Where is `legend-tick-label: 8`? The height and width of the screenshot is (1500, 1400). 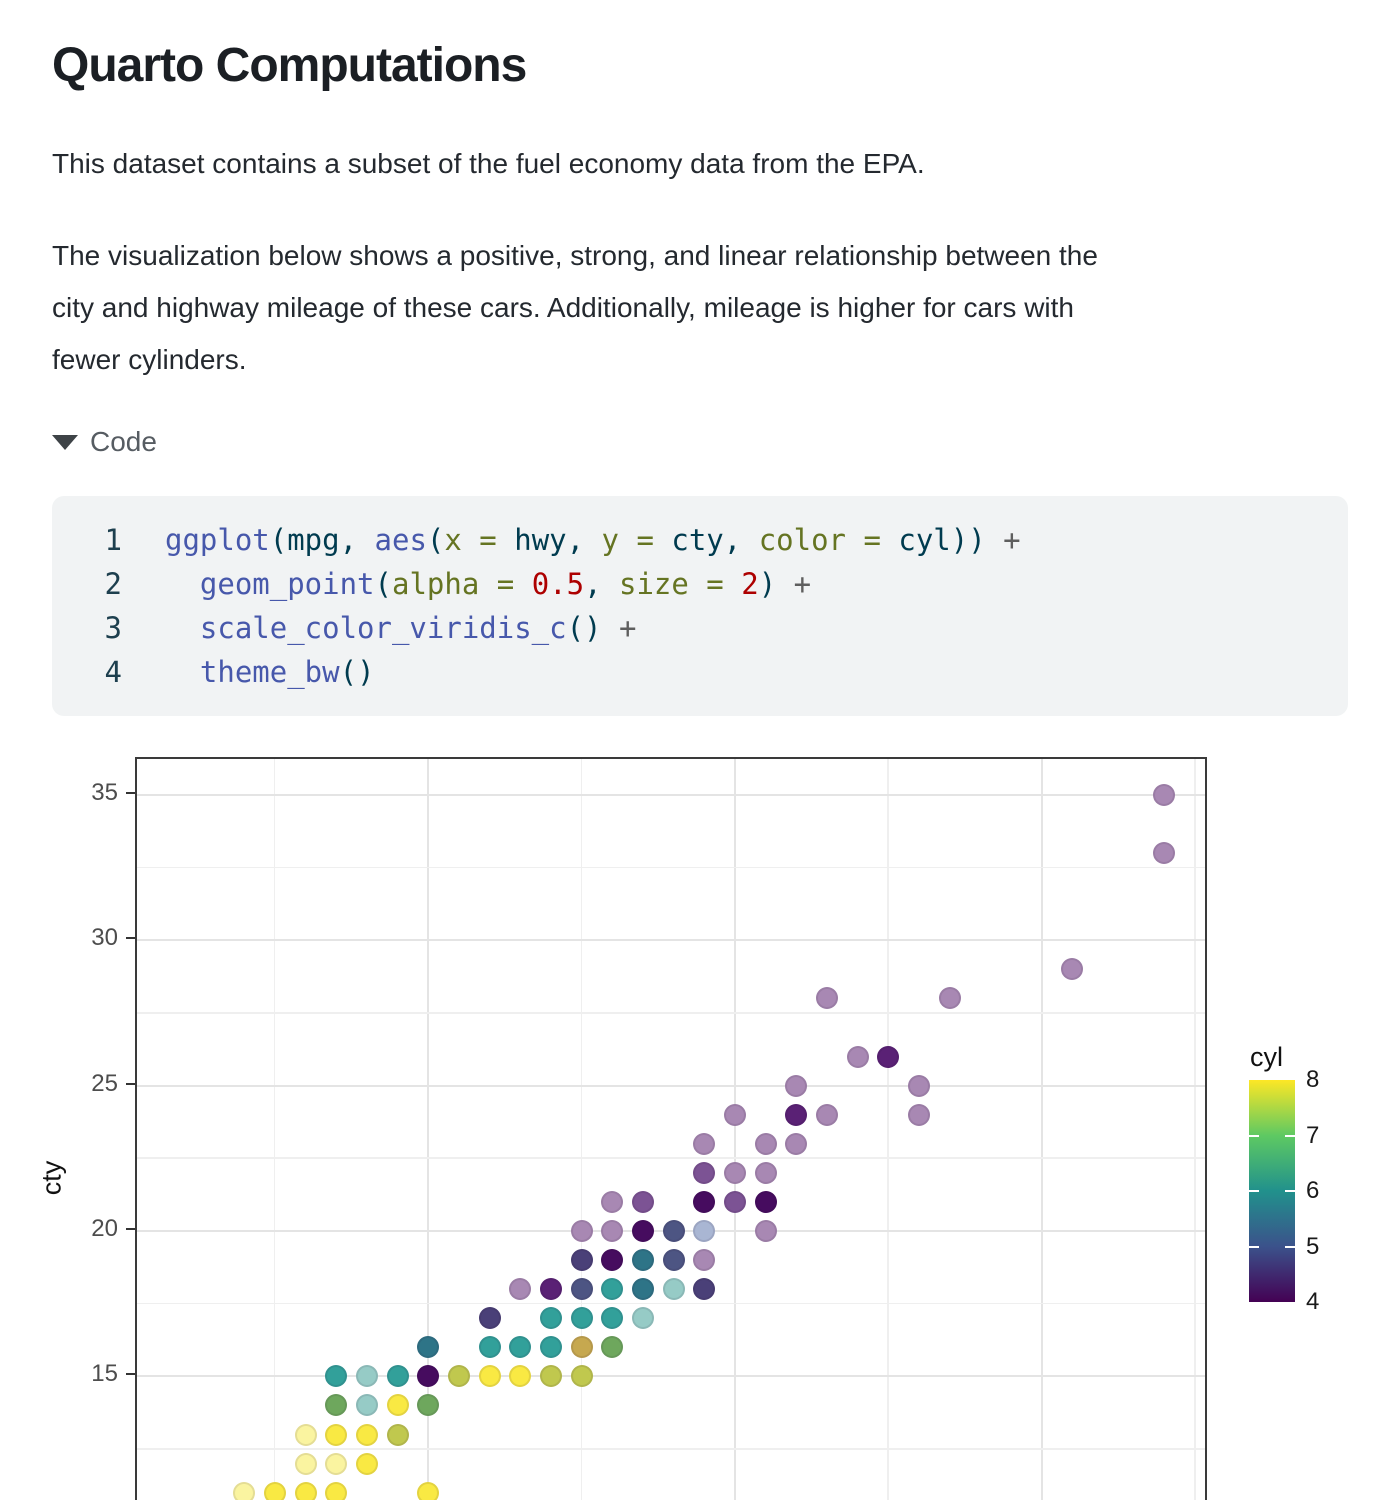 legend-tick-label: 8 is located at coordinates (1313, 1079).